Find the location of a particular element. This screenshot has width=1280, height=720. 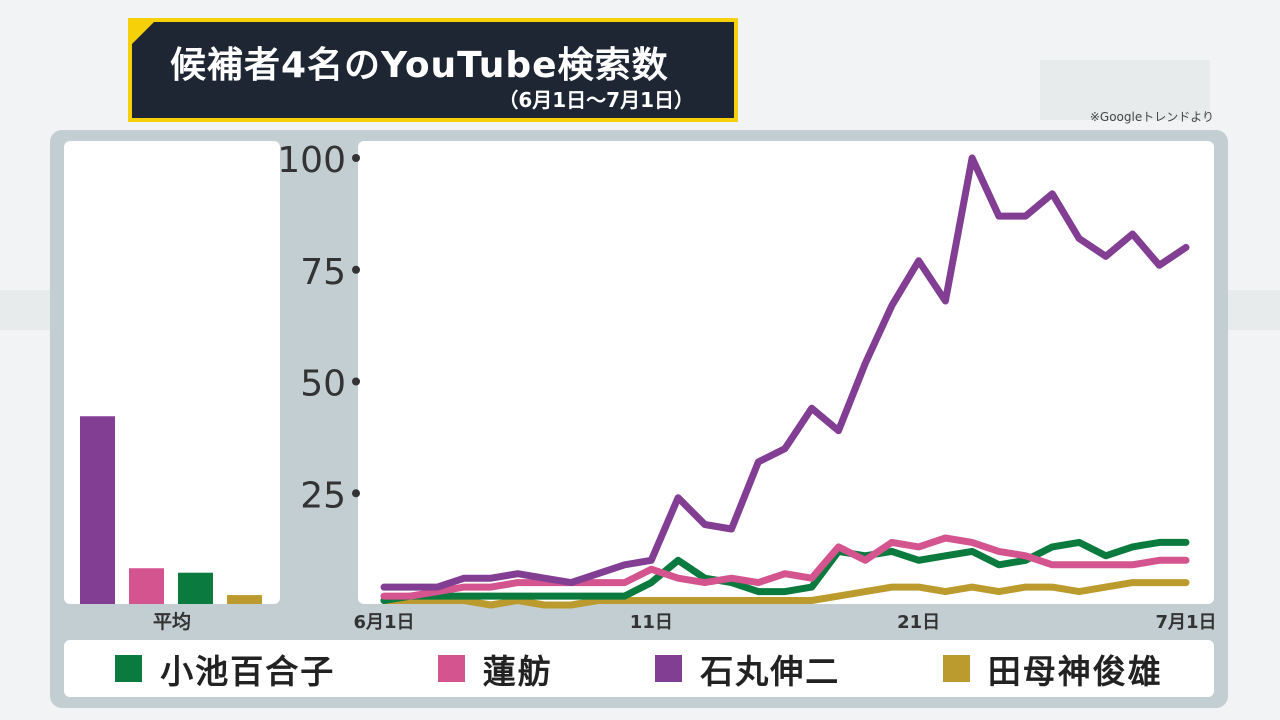

title-corner-accent is located at coordinates (143, 33).